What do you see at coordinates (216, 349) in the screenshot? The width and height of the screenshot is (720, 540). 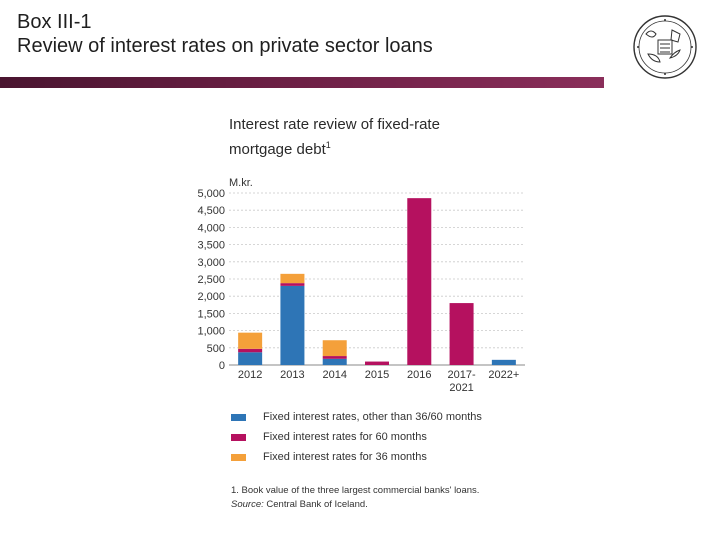 I see `y-tick-label: 500` at bounding box center [216, 349].